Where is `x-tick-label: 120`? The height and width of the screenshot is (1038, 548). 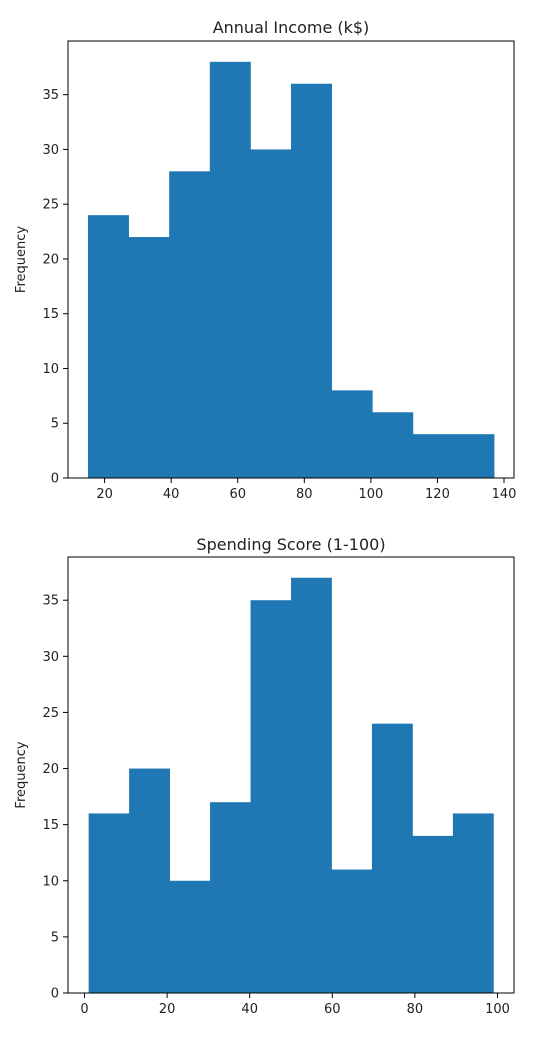 x-tick-label: 120 is located at coordinates (437, 494).